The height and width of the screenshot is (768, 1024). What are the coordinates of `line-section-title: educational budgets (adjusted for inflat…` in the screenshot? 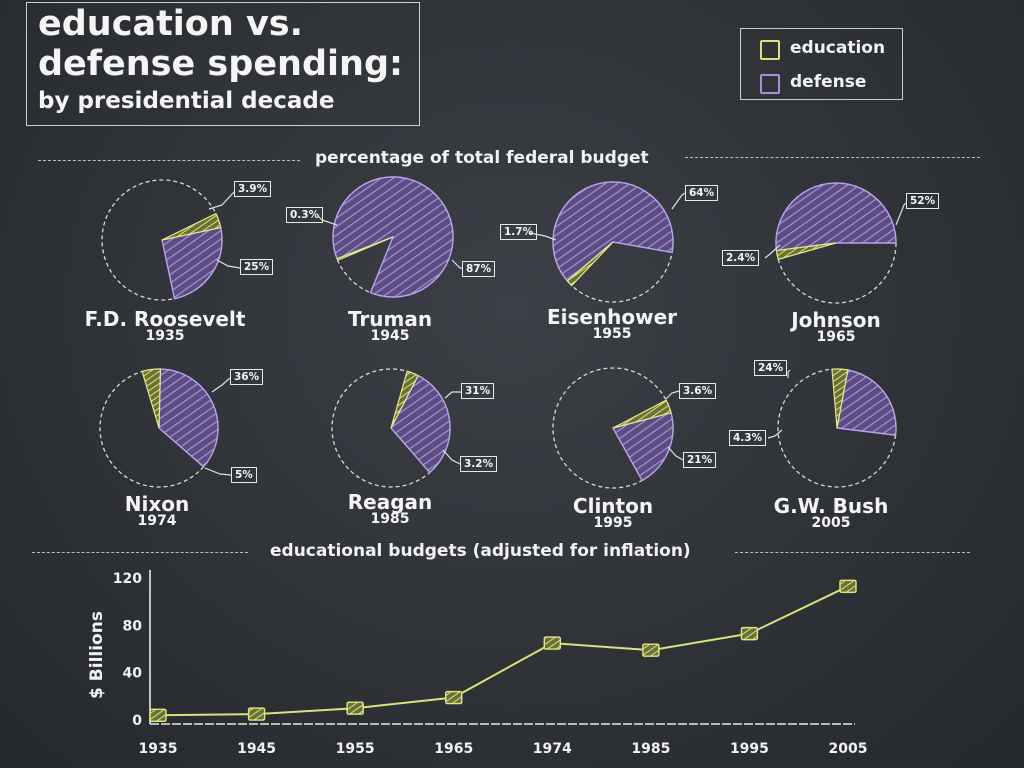 It's located at (480, 551).